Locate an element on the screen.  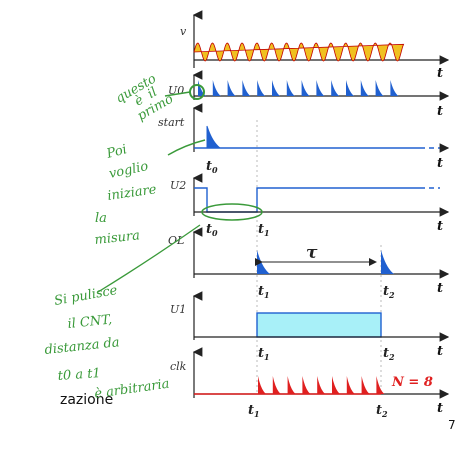
u2-waveform is located at coordinates (307, 200).